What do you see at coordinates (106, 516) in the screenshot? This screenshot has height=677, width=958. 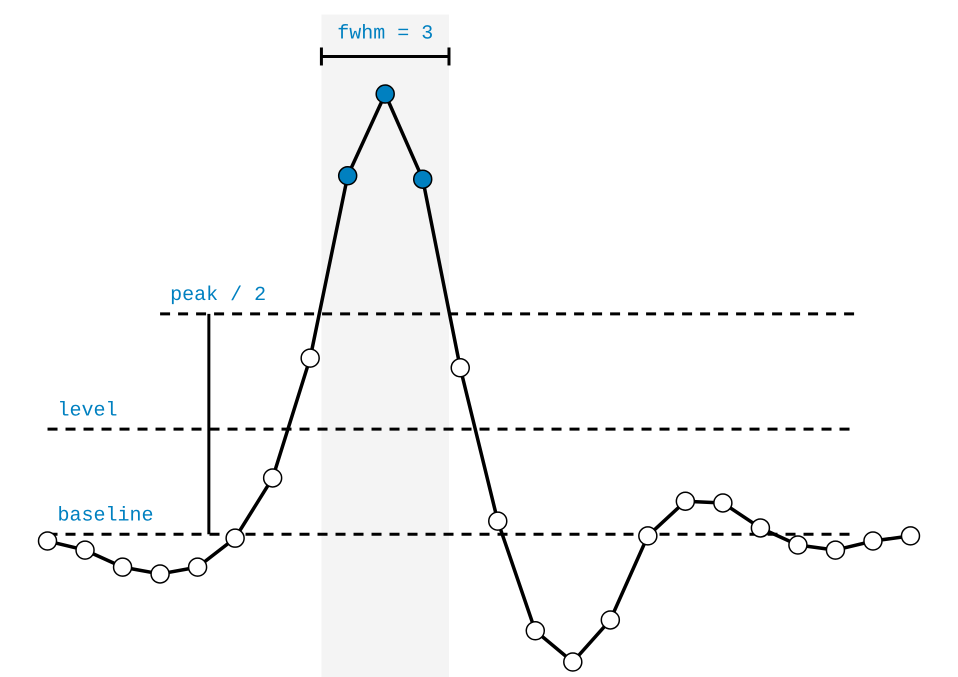 I see `ref-line-label: baseline` at bounding box center [106, 516].